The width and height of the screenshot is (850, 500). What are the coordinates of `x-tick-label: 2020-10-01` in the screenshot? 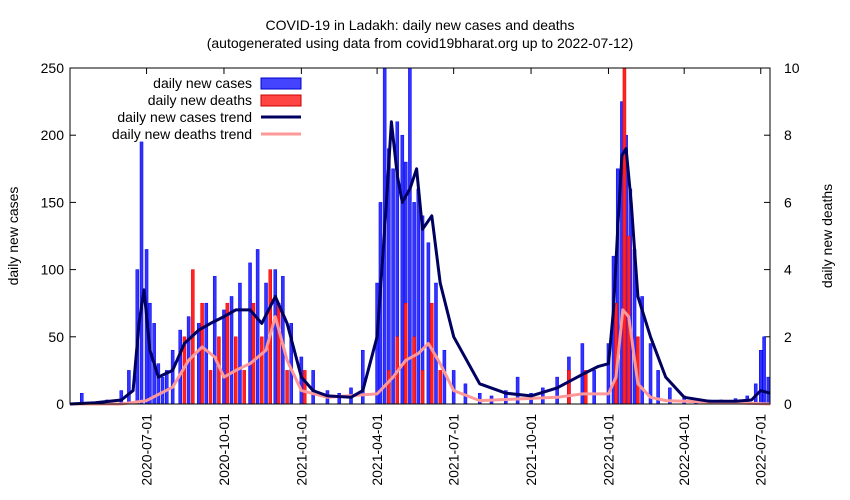 It's located at (224, 450).